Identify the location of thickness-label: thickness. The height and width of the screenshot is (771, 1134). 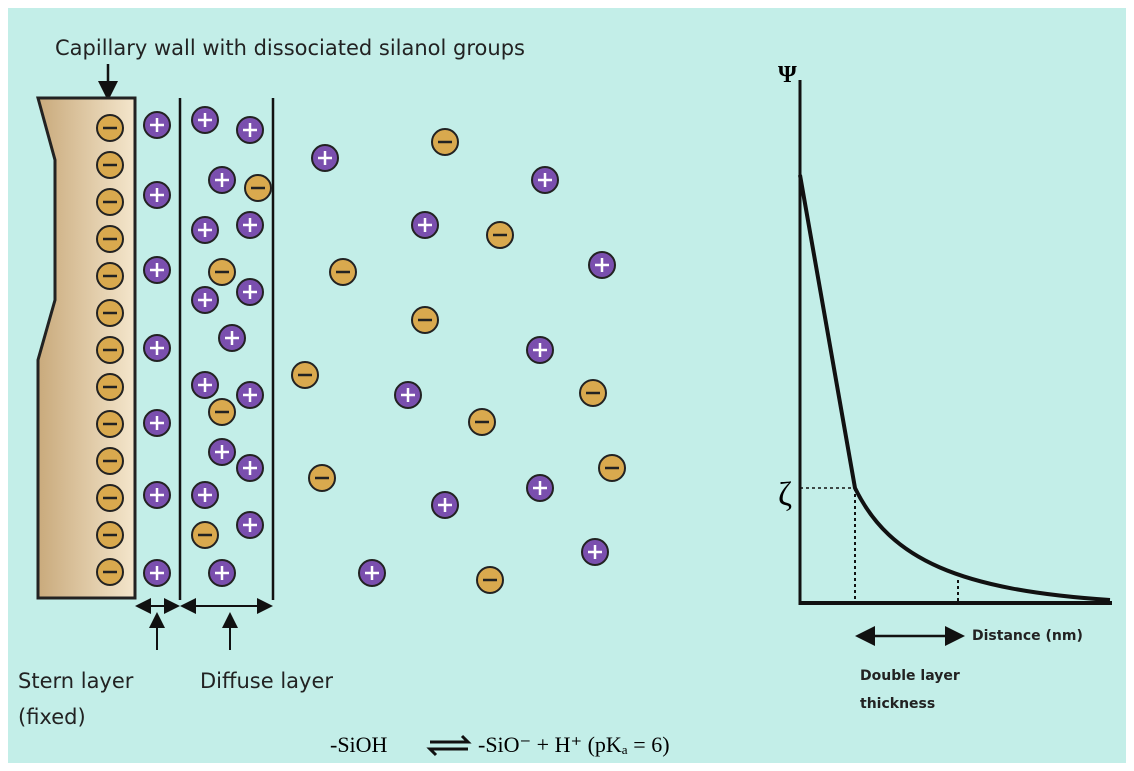
(897, 704).